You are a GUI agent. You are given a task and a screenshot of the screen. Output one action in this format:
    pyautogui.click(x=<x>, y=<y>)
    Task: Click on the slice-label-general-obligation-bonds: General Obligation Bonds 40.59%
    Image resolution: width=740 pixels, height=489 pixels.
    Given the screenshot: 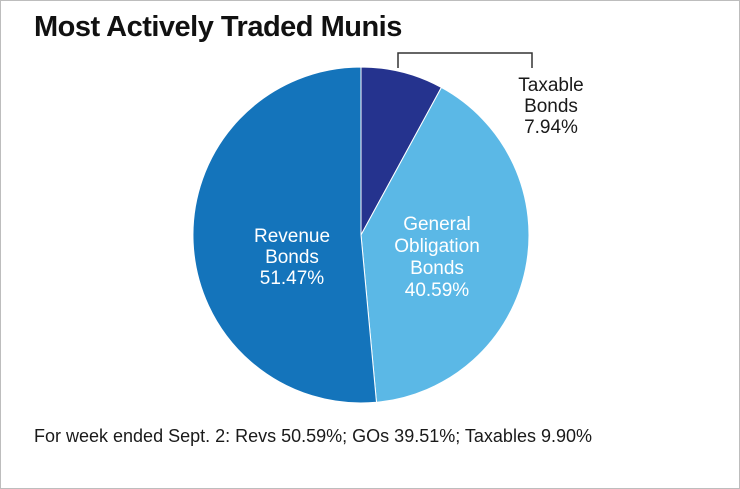 What is the action you would take?
    pyautogui.click(x=437, y=257)
    